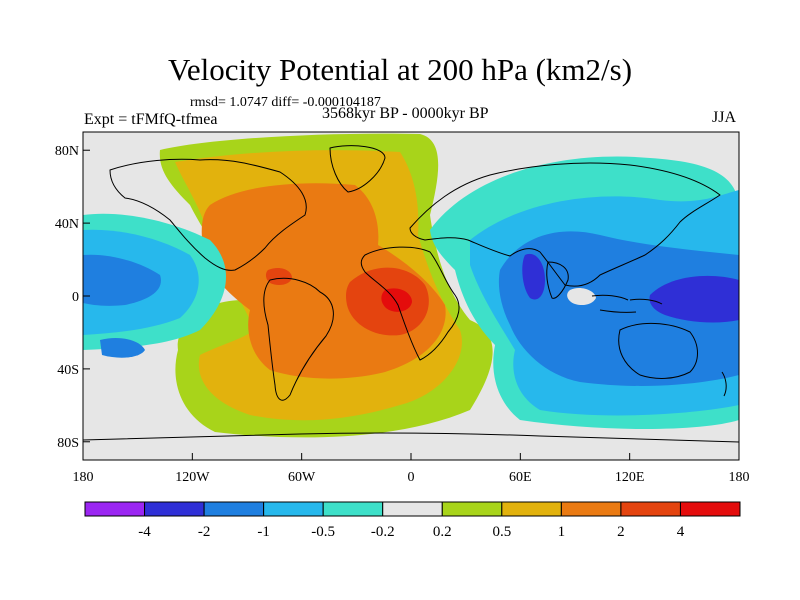 Image resolution: width=800 pixels, height=600 pixels. I want to click on contour-fill-neg1-neg2-pacific-tail, so click(122, 348).